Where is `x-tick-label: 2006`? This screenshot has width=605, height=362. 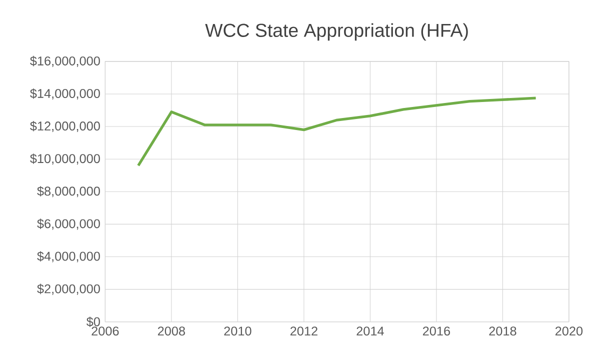 x-tick-label: 2006 is located at coordinates (105, 331).